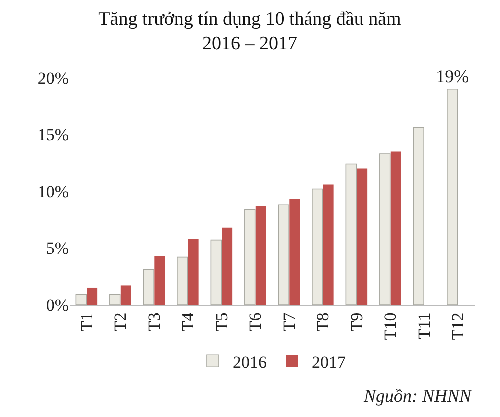  I want to click on x-tick-label: T12, so click(458, 326).